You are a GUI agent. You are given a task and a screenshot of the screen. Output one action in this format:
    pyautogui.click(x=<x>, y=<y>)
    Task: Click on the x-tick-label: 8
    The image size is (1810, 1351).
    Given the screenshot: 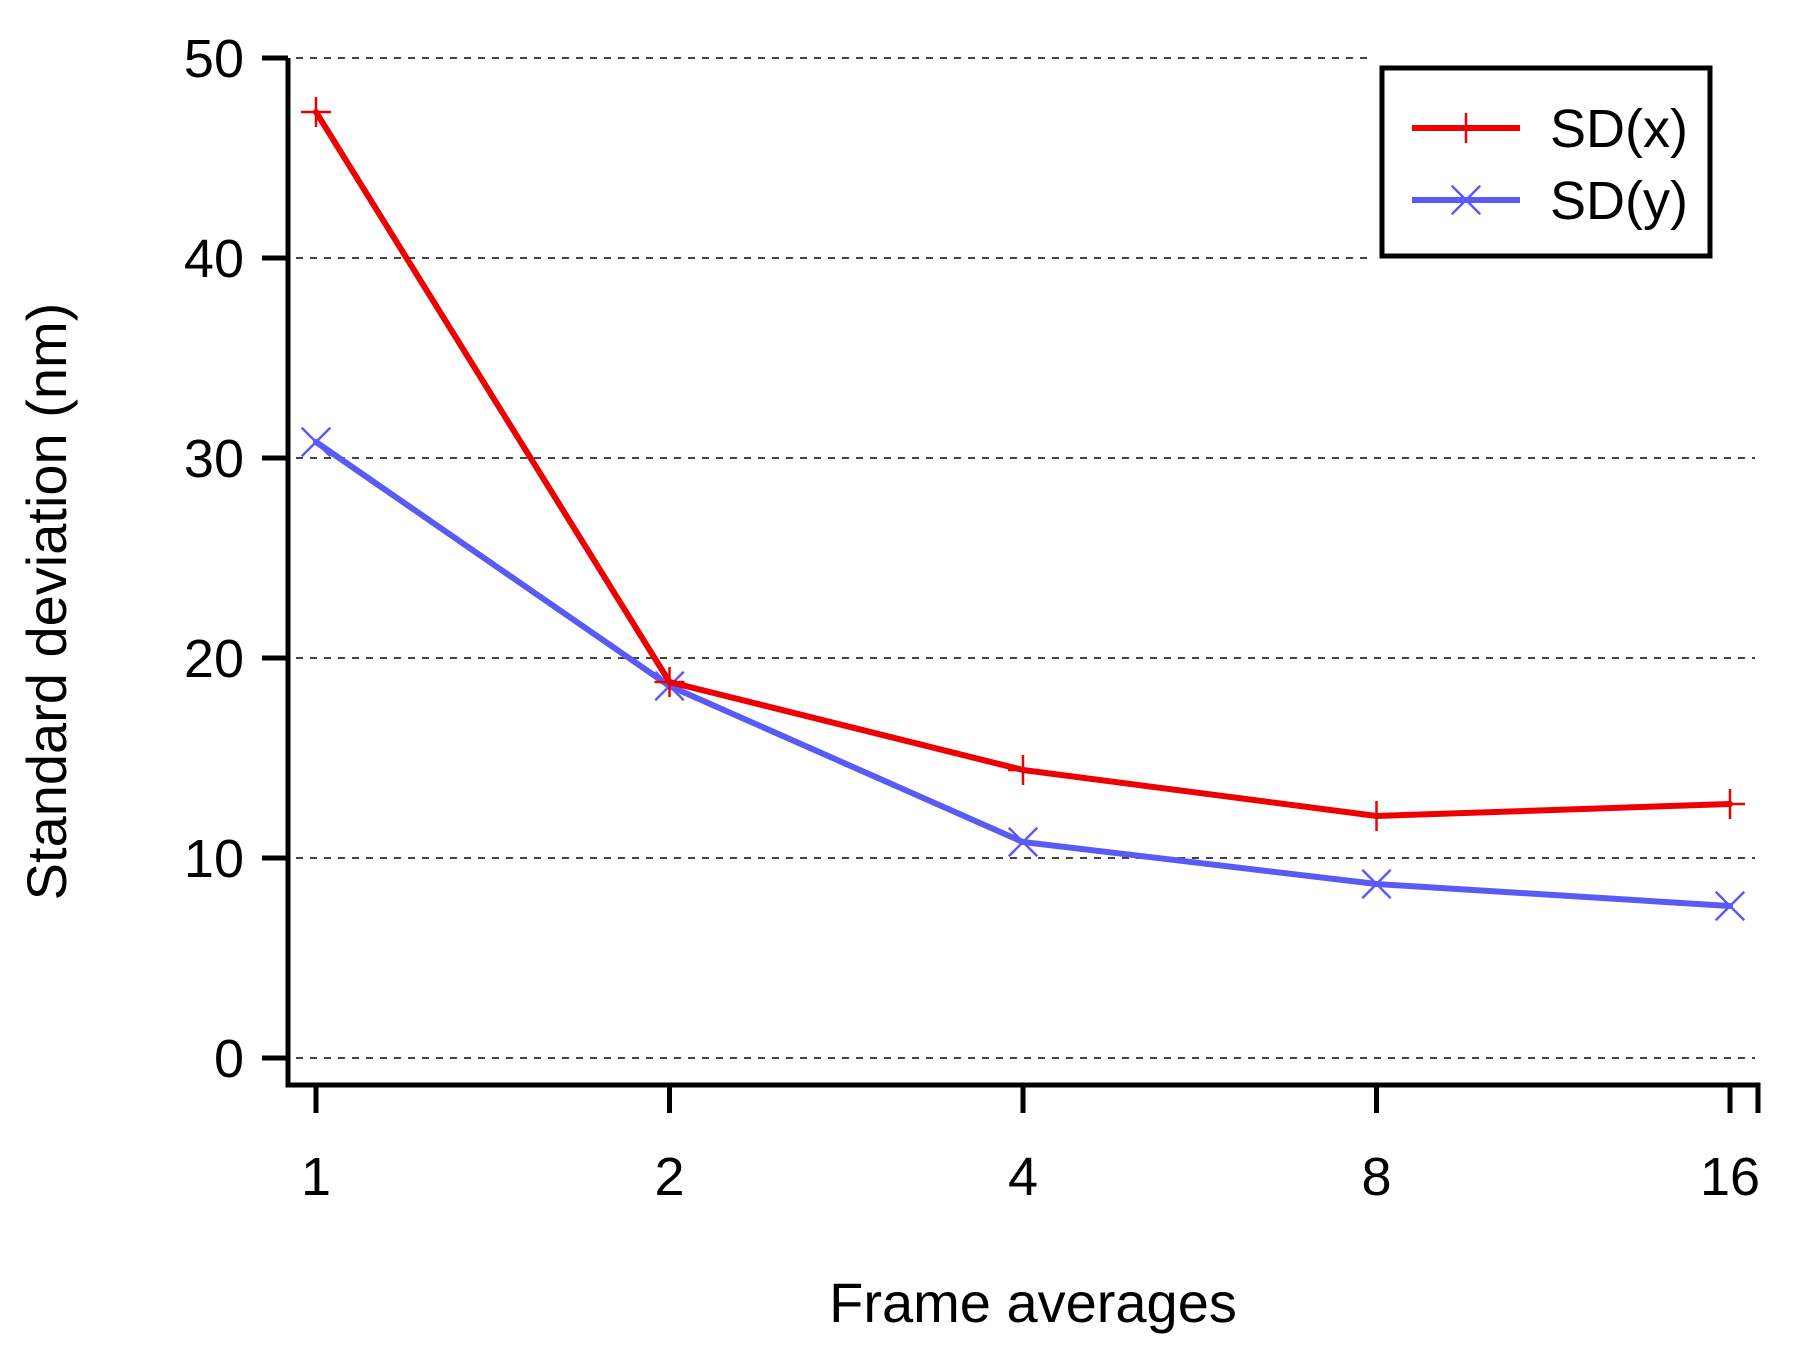 What is the action you would take?
    pyautogui.click(x=1376, y=1177)
    